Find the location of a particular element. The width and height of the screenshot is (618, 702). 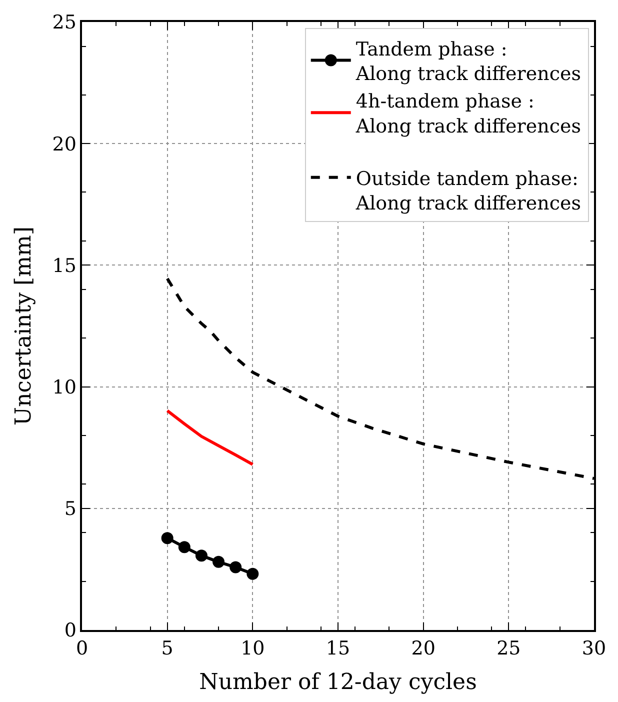

y-tick-label: 25 is located at coordinates (64, 23).